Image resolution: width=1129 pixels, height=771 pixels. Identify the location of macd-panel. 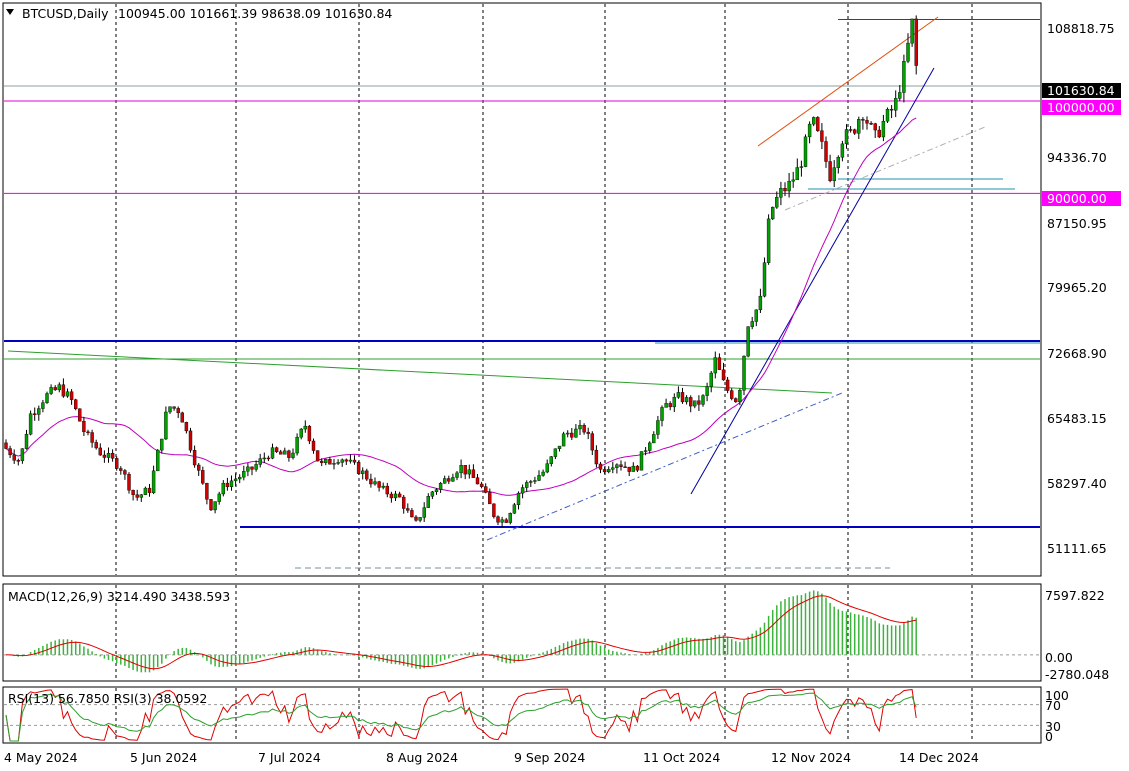
(522, 632).